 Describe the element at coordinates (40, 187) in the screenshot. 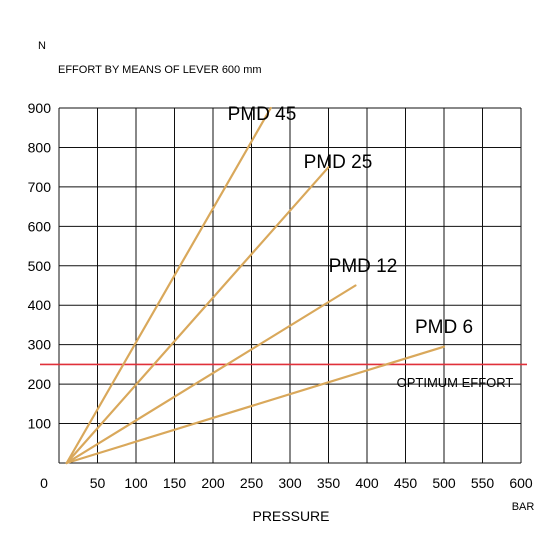

I see `y-tick-label: 700` at that location.